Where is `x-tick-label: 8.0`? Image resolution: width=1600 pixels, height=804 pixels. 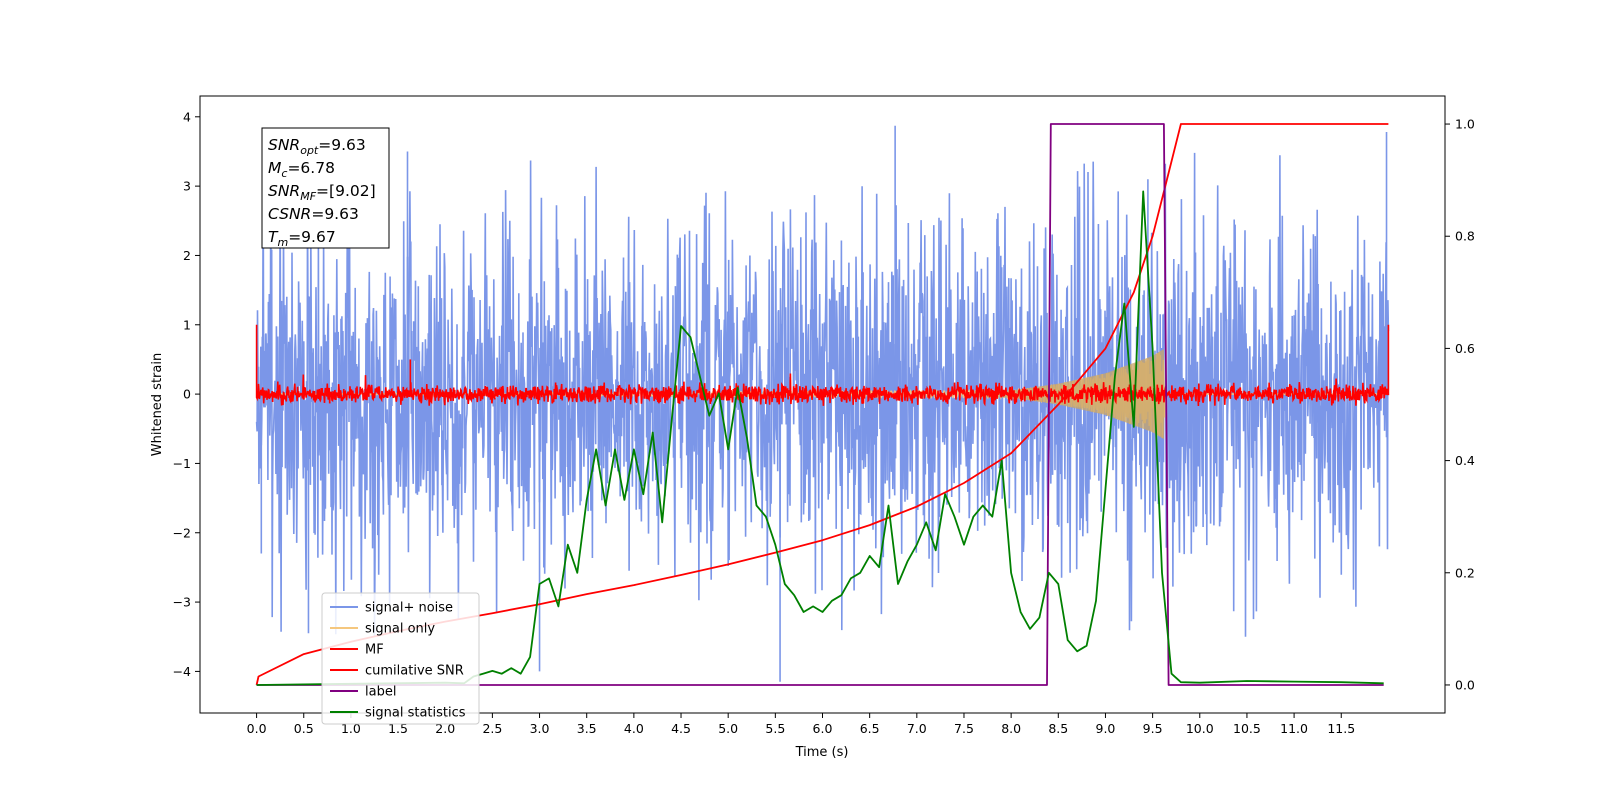
x-tick-label: 8.0 is located at coordinates (1011, 728).